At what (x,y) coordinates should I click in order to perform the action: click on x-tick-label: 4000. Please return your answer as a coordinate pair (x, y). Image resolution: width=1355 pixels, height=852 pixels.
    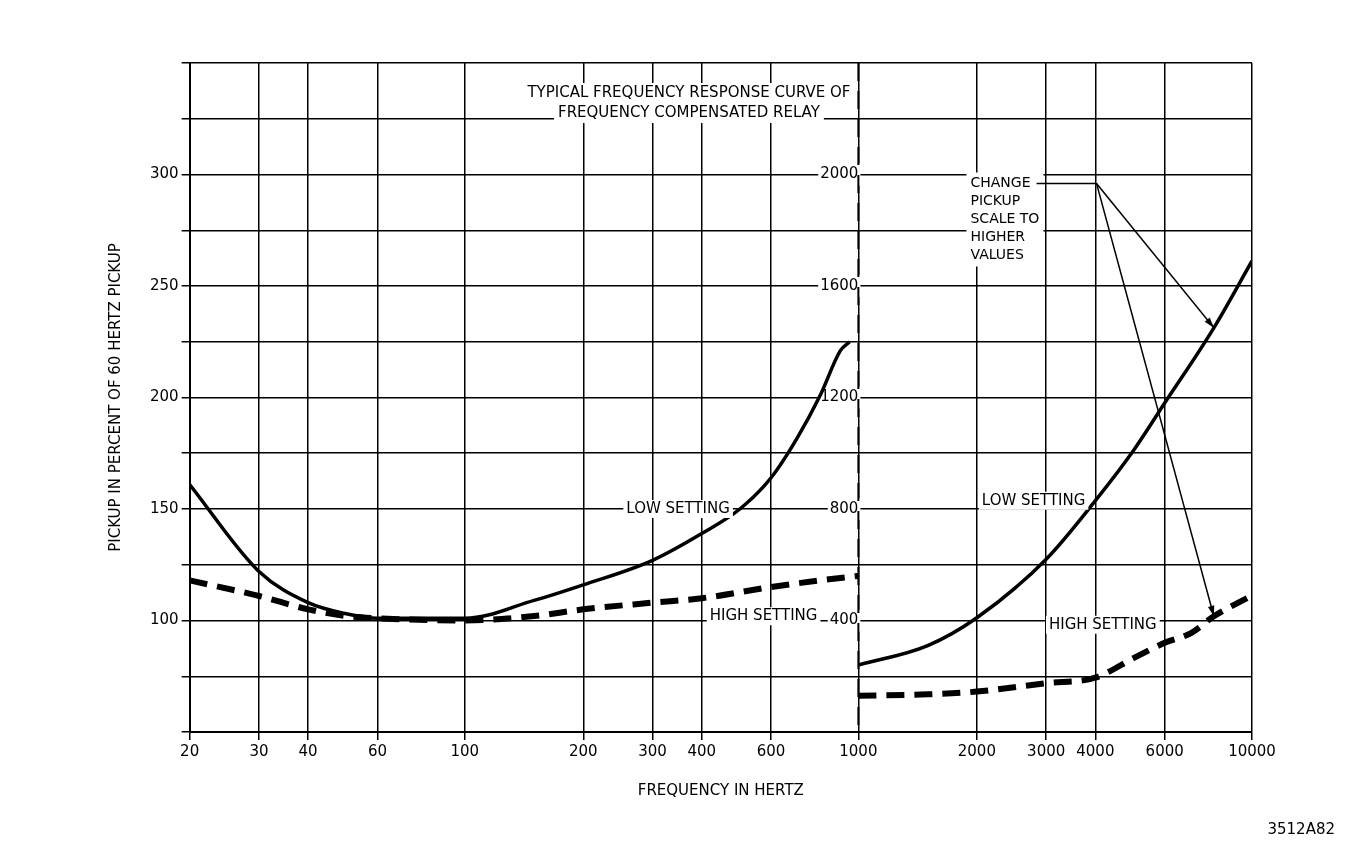
    Looking at the image, I should click on (1095, 750).